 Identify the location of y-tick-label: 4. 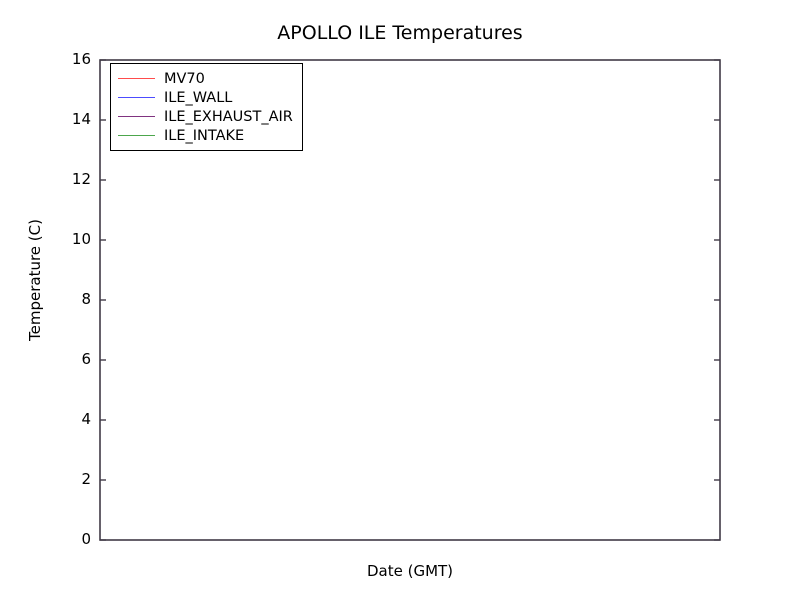
(86, 419).